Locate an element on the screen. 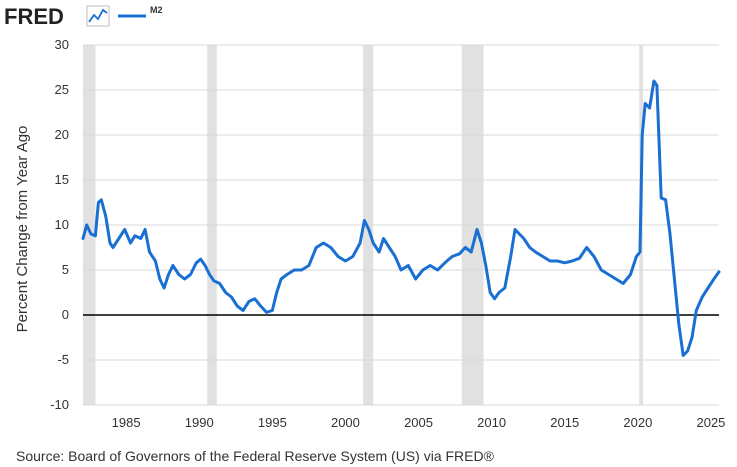 This screenshot has width=737, height=467. y-tick-label: 30 is located at coordinates (62, 44).